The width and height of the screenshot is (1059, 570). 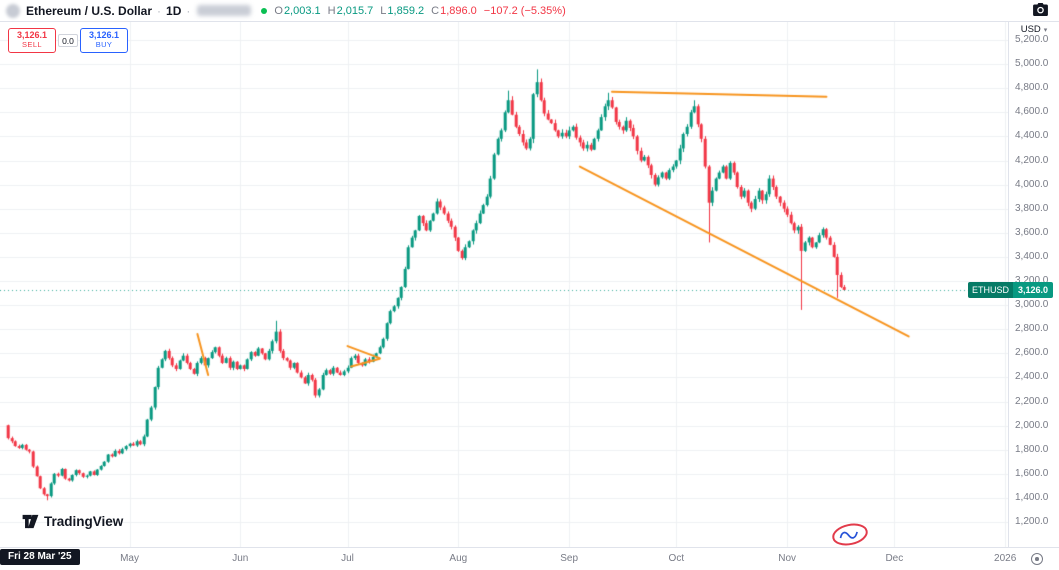 I want to click on ohlc-close: 1,896.0, so click(x=458, y=10).